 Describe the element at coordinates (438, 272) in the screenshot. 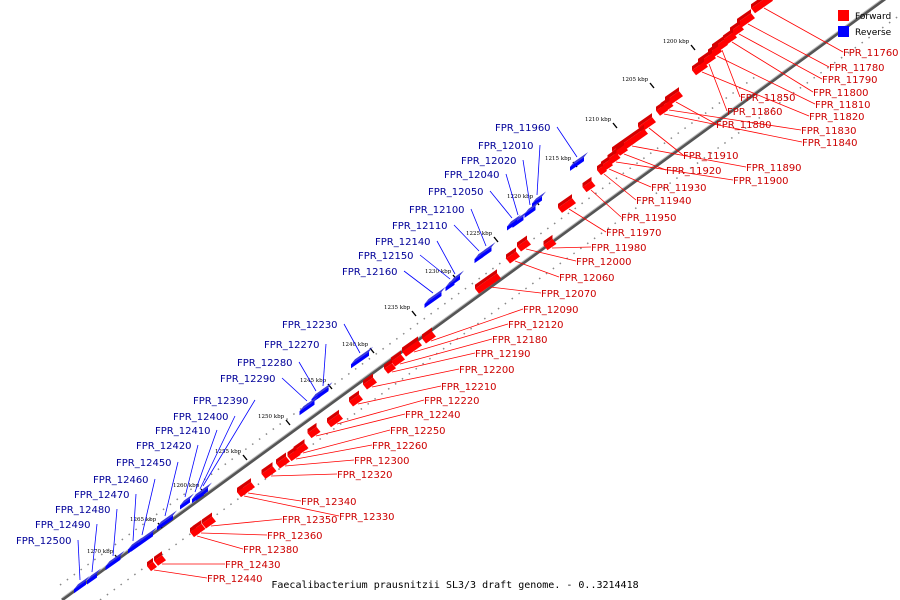

I see `kbp-tick-label: 1230 kbp` at that location.